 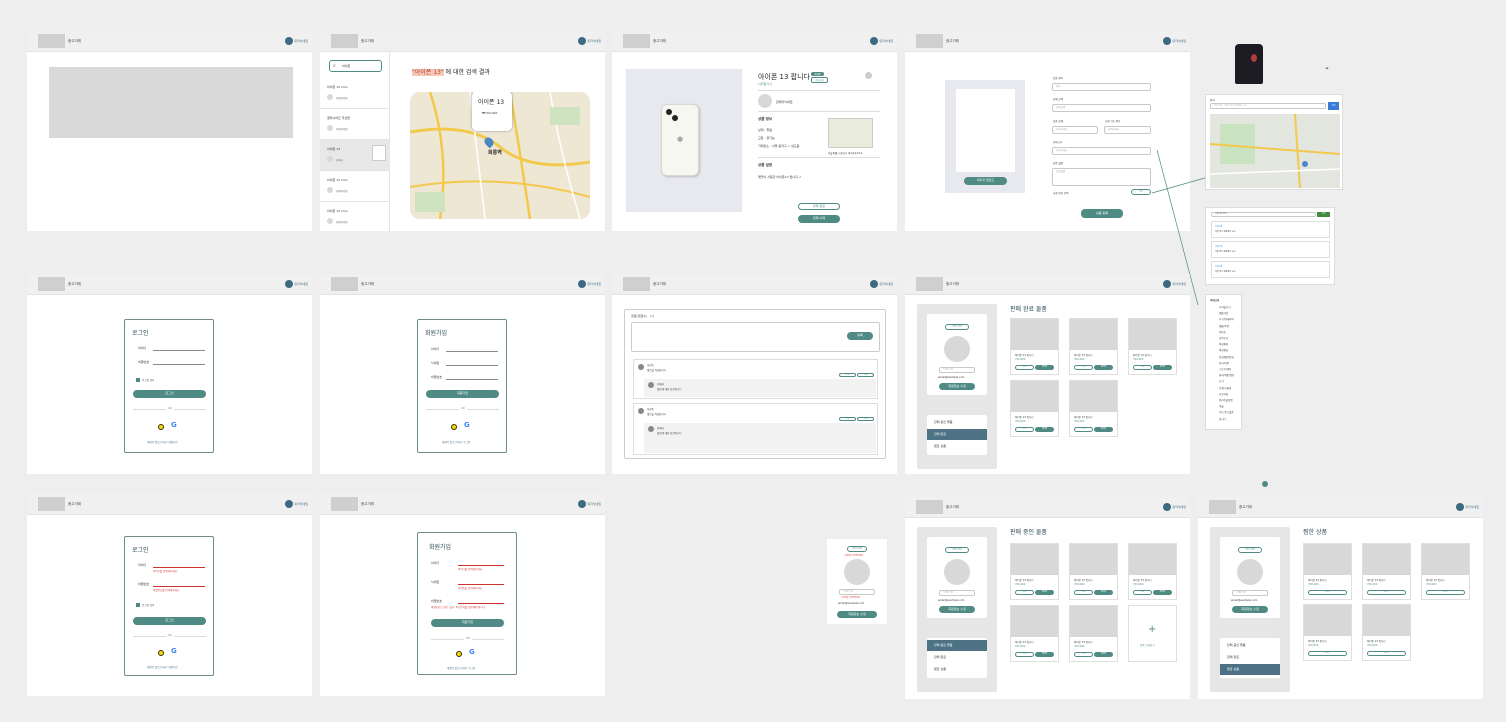 I want to click on category-option: 스포츠/레저, so click(x=1225, y=369).